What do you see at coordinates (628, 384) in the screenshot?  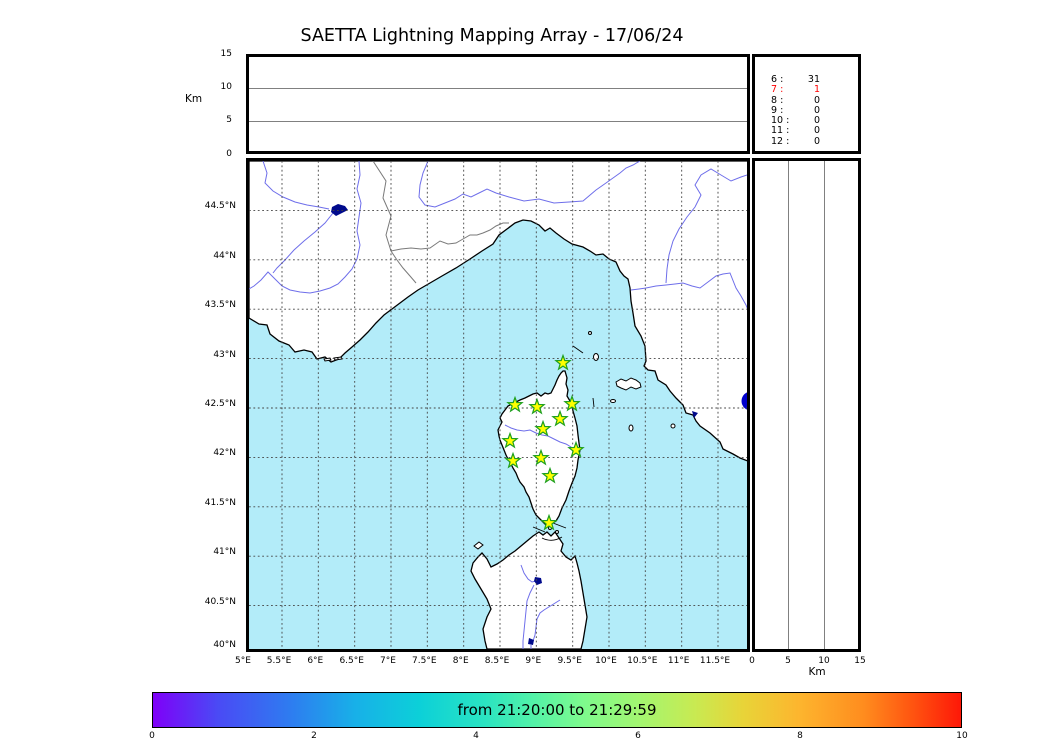 I see `island-elba` at bounding box center [628, 384].